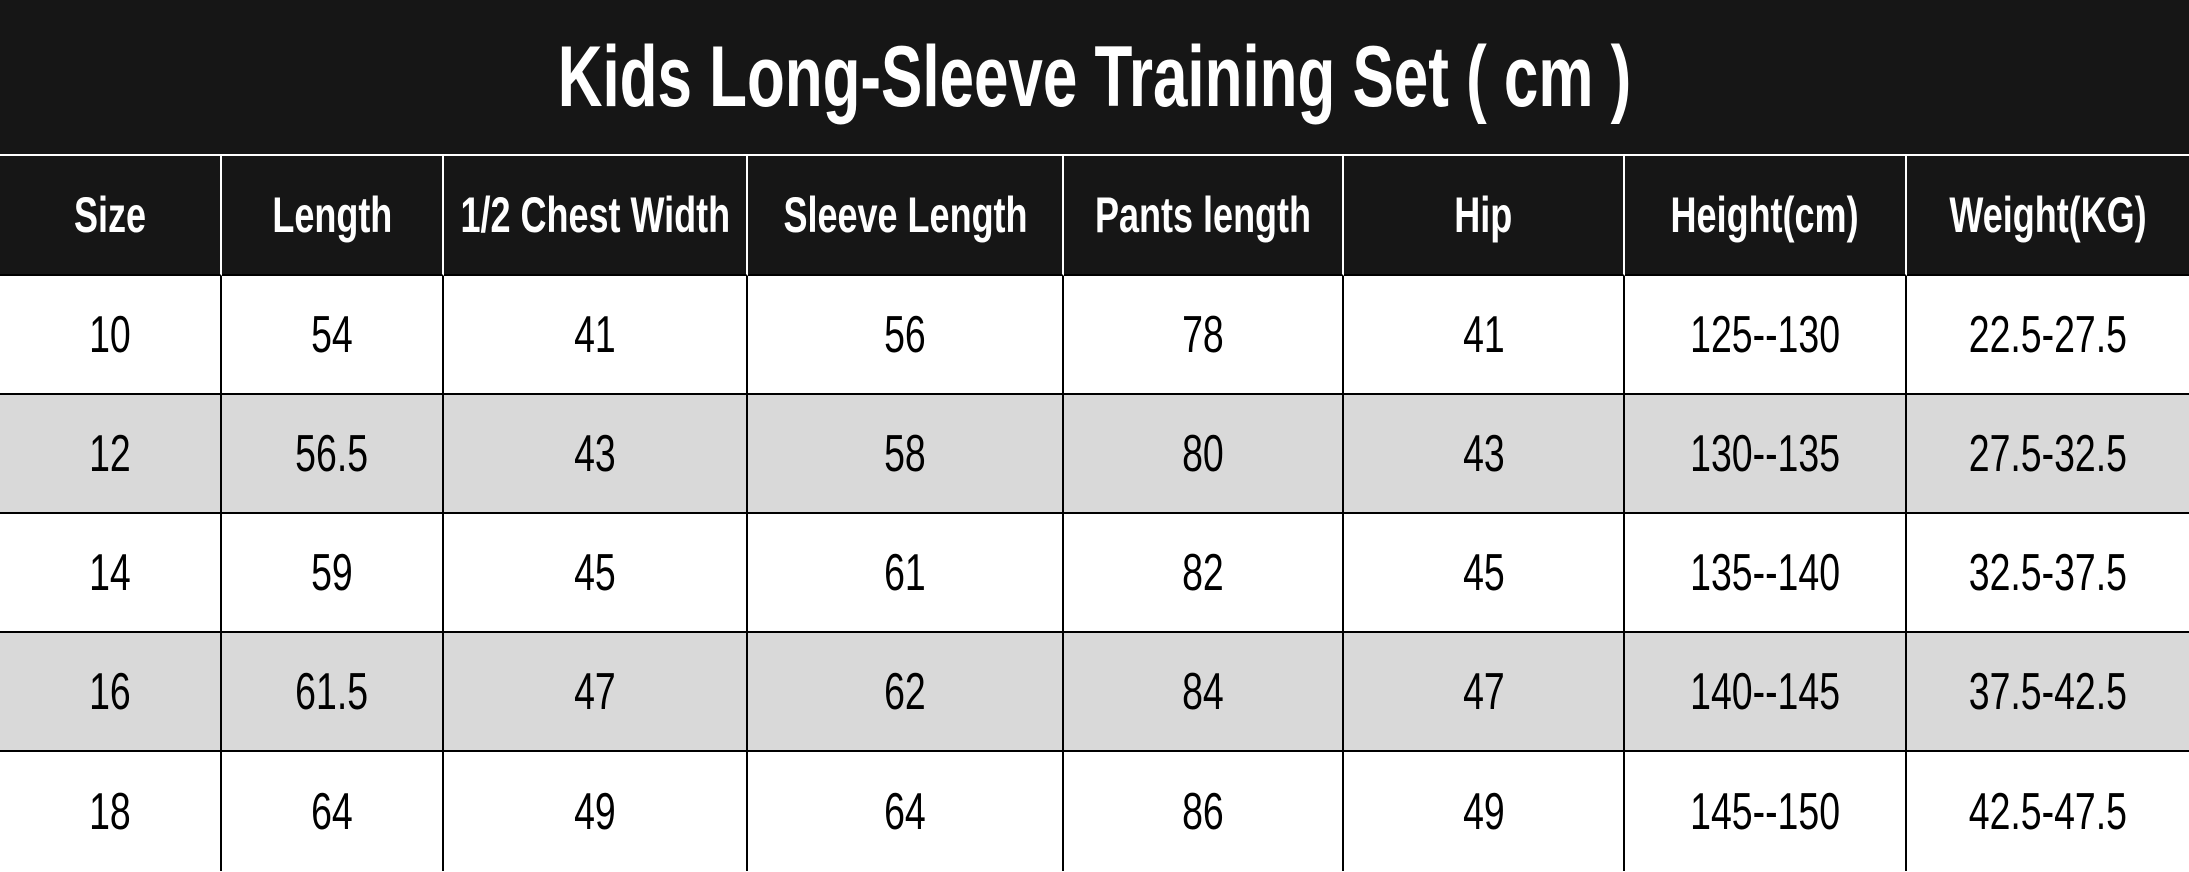 The height and width of the screenshot is (872, 2189). I want to click on table-cell: 61.5, so click(333, 692).